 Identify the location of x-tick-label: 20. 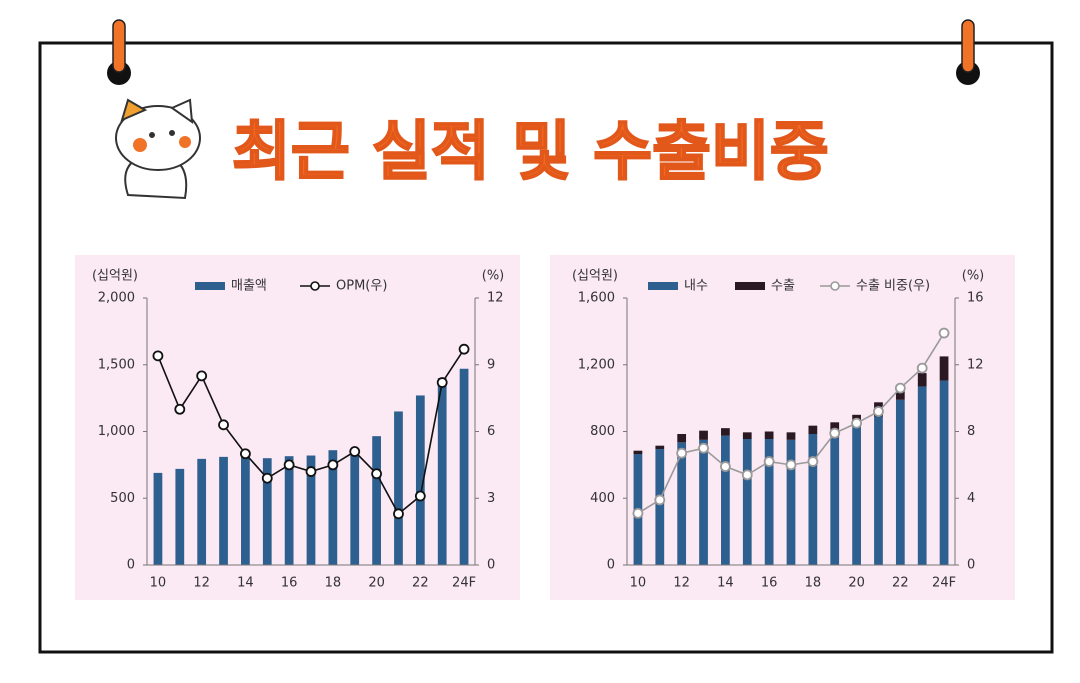
(376, 583).